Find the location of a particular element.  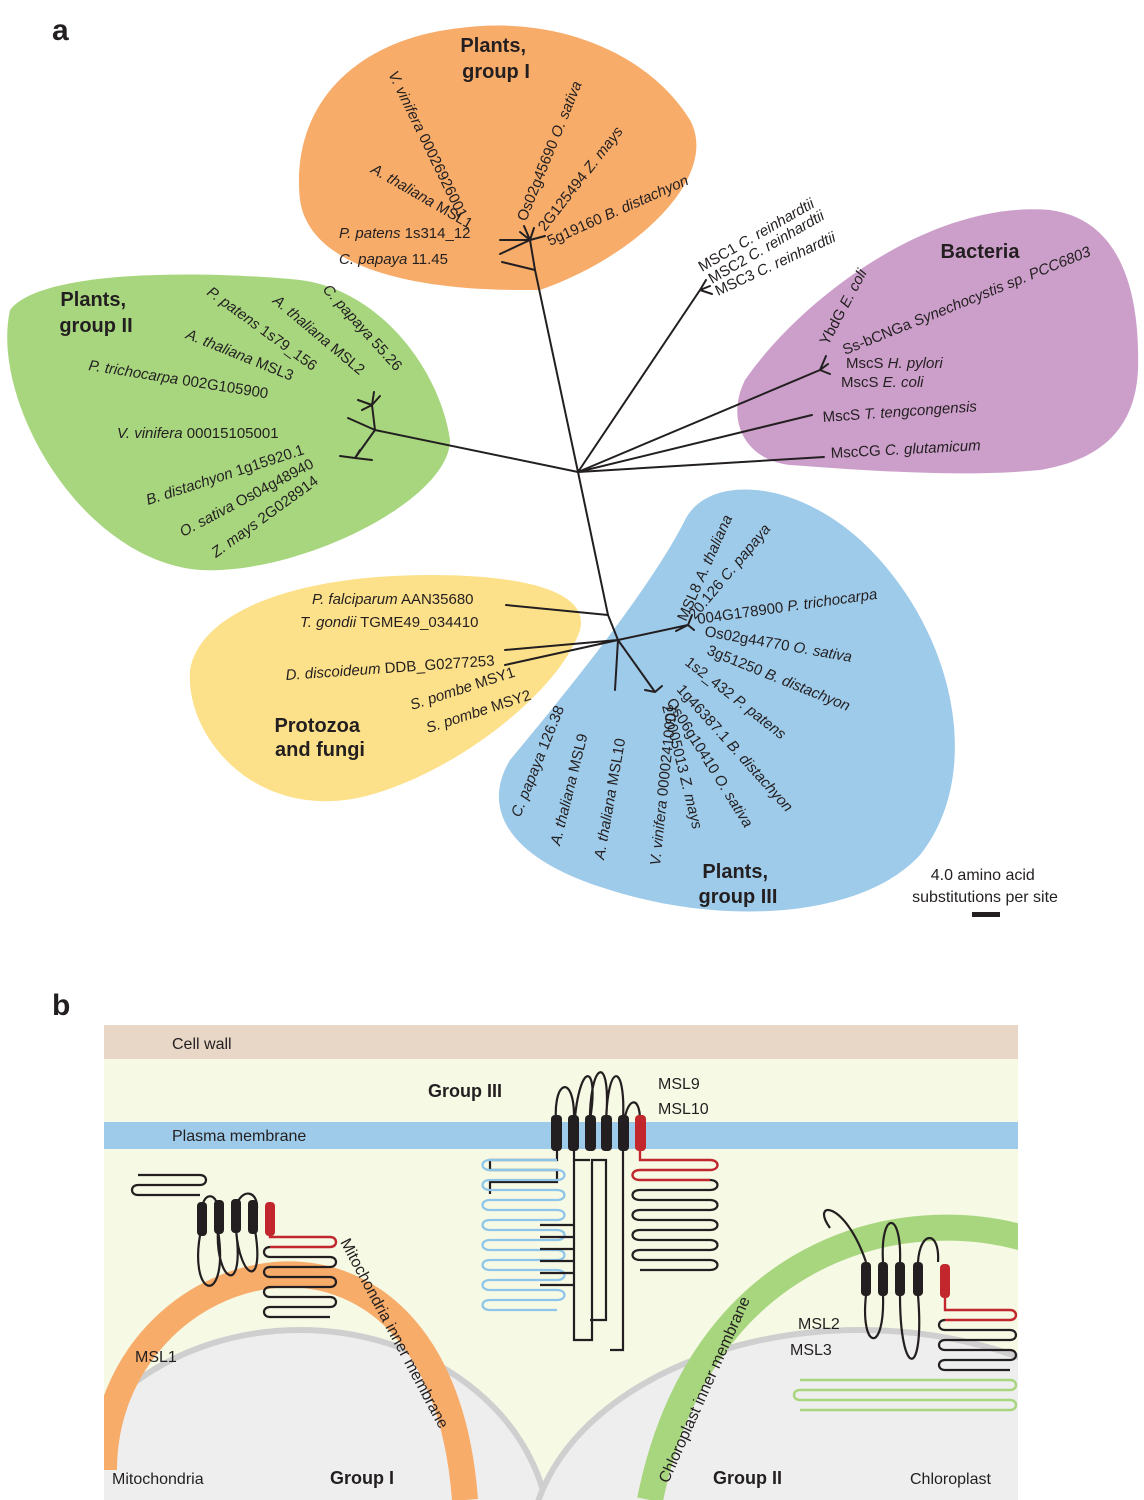

cell-wall is located at coordinates (561, 1042).